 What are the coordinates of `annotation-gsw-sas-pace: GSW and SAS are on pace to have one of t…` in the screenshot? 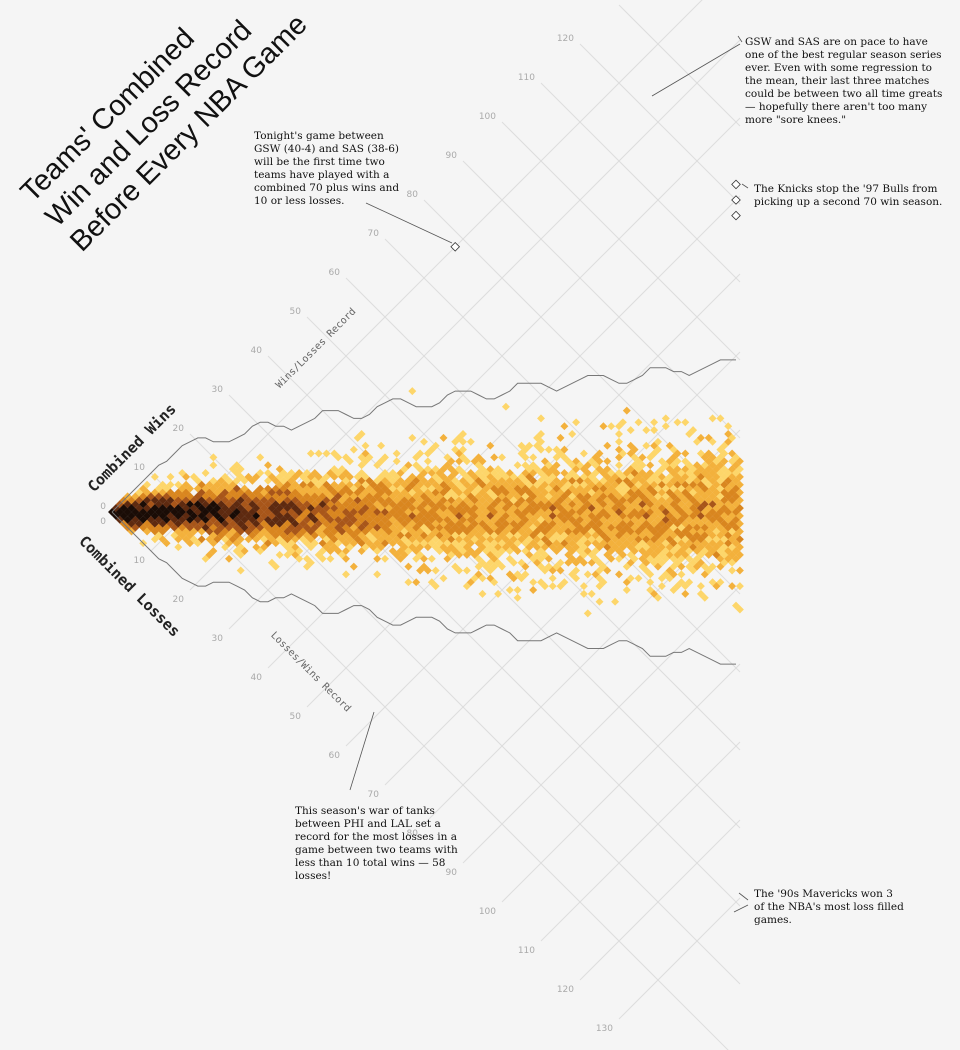 It's located at (844, 81).